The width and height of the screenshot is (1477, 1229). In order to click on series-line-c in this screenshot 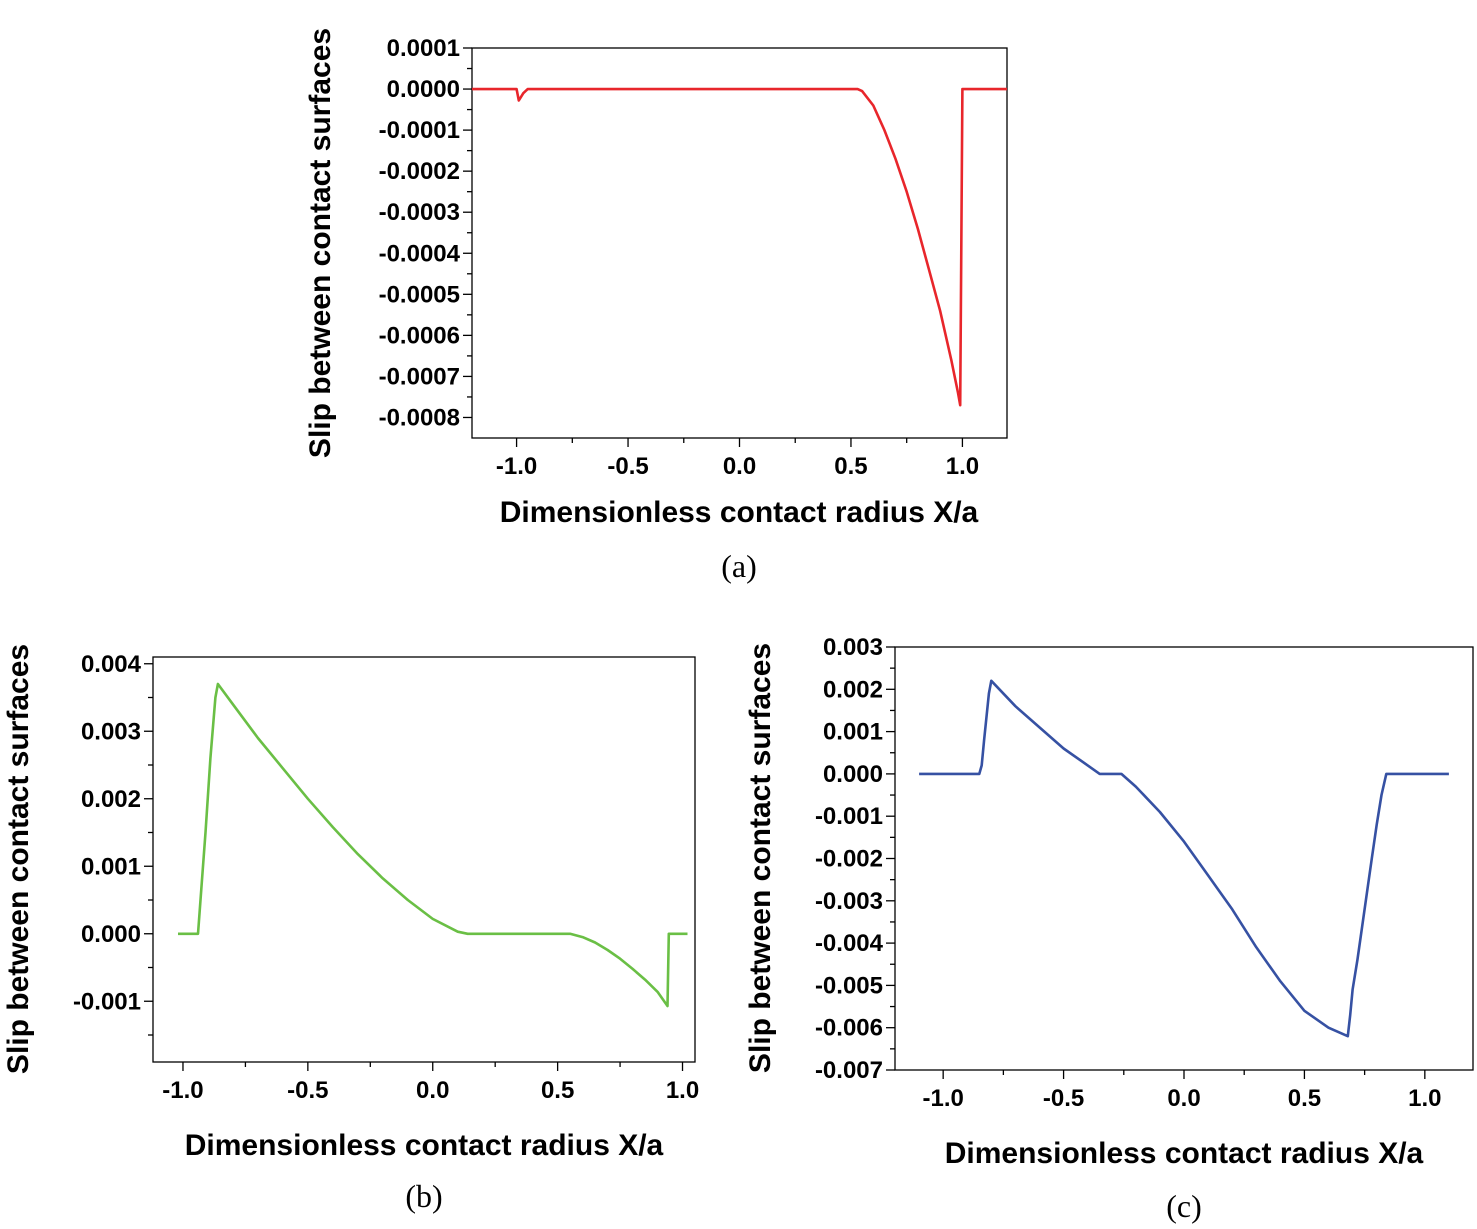, I will do `click(1184, 858)`.